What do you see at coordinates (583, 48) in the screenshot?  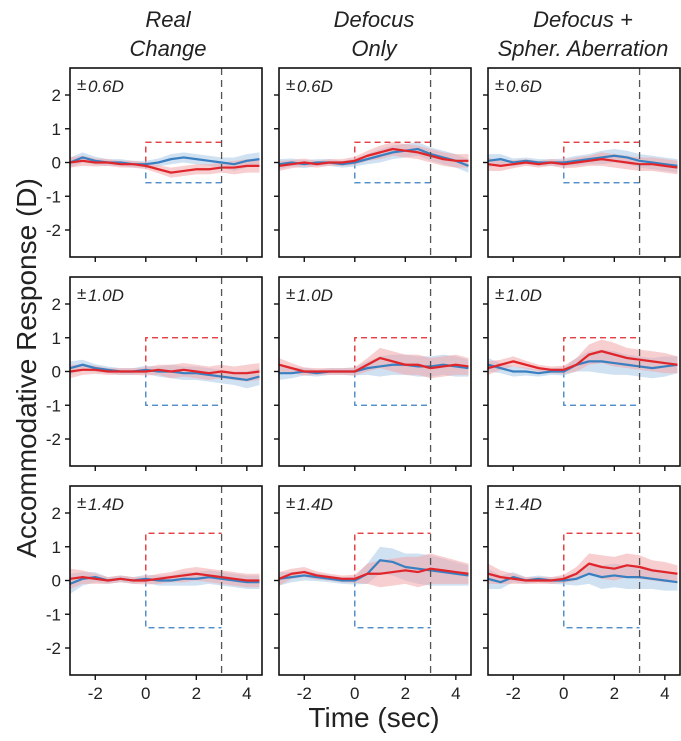 I see `column-title-3-line-2: Spher. Aberration` at bounding box center [583, 48].